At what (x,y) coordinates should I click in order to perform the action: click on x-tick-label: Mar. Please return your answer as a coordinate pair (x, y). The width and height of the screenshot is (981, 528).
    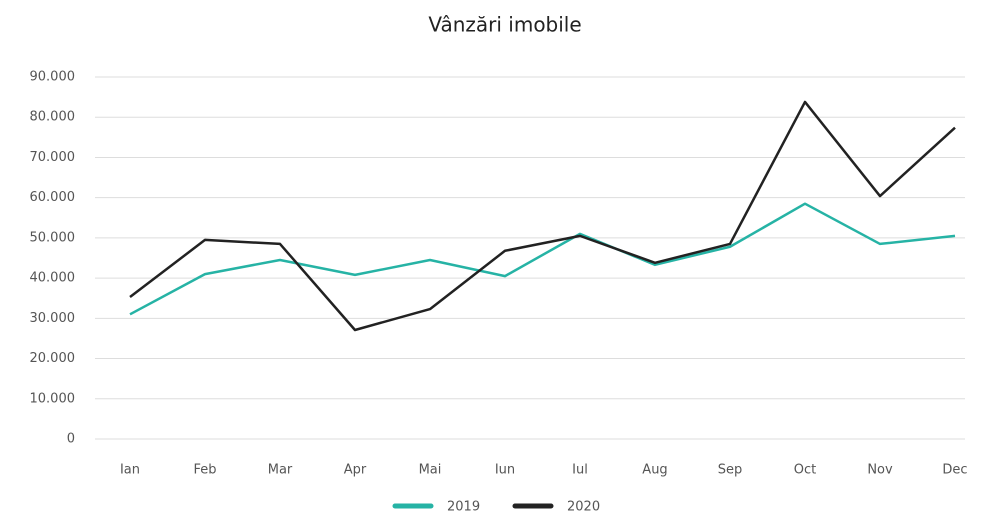
    Looking at the image, I should click on (280, 470).